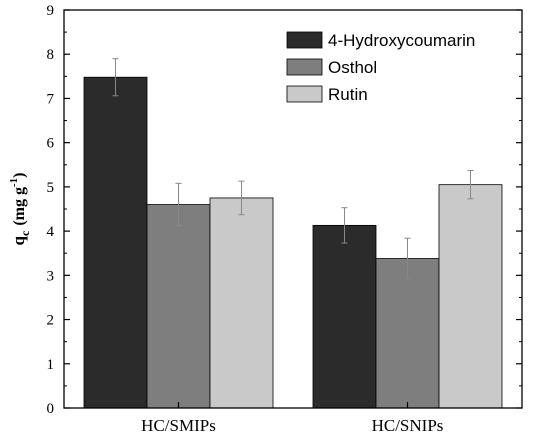  Describe the element at coordinates (380, 67) in the screenshot. I see `legend: 4-Hydroxycoumarin Osthol Rutin` at that location.